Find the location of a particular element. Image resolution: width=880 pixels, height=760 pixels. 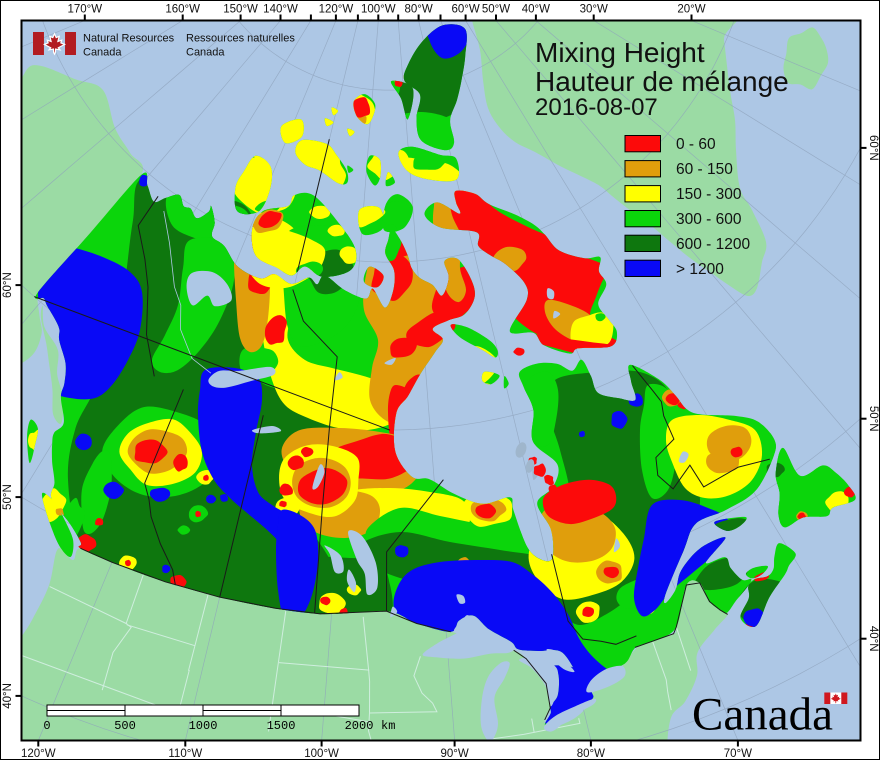

svg-text: 1000 is located at coordinates (203, 726).